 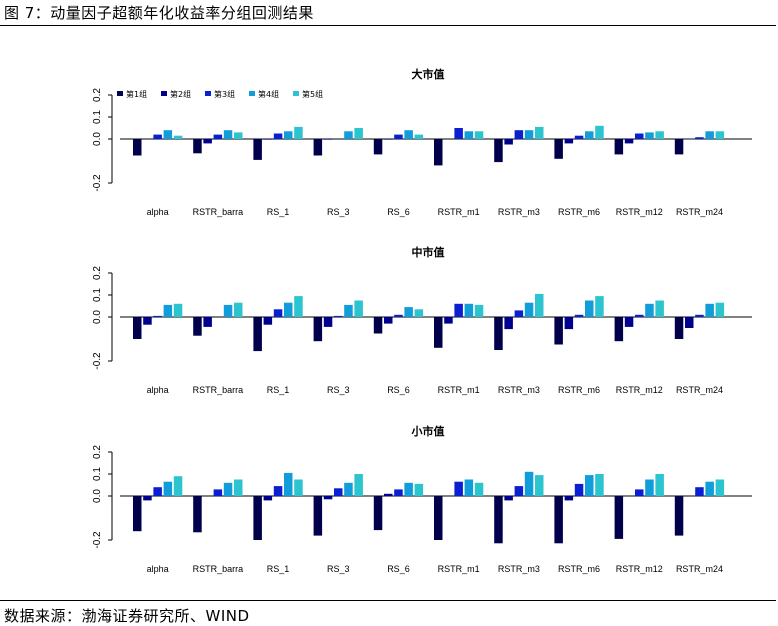 What do you see at coordinates (224, 94) in the screenshot?
I see `legend-label: 第3组` at bounding box center [224, 94].